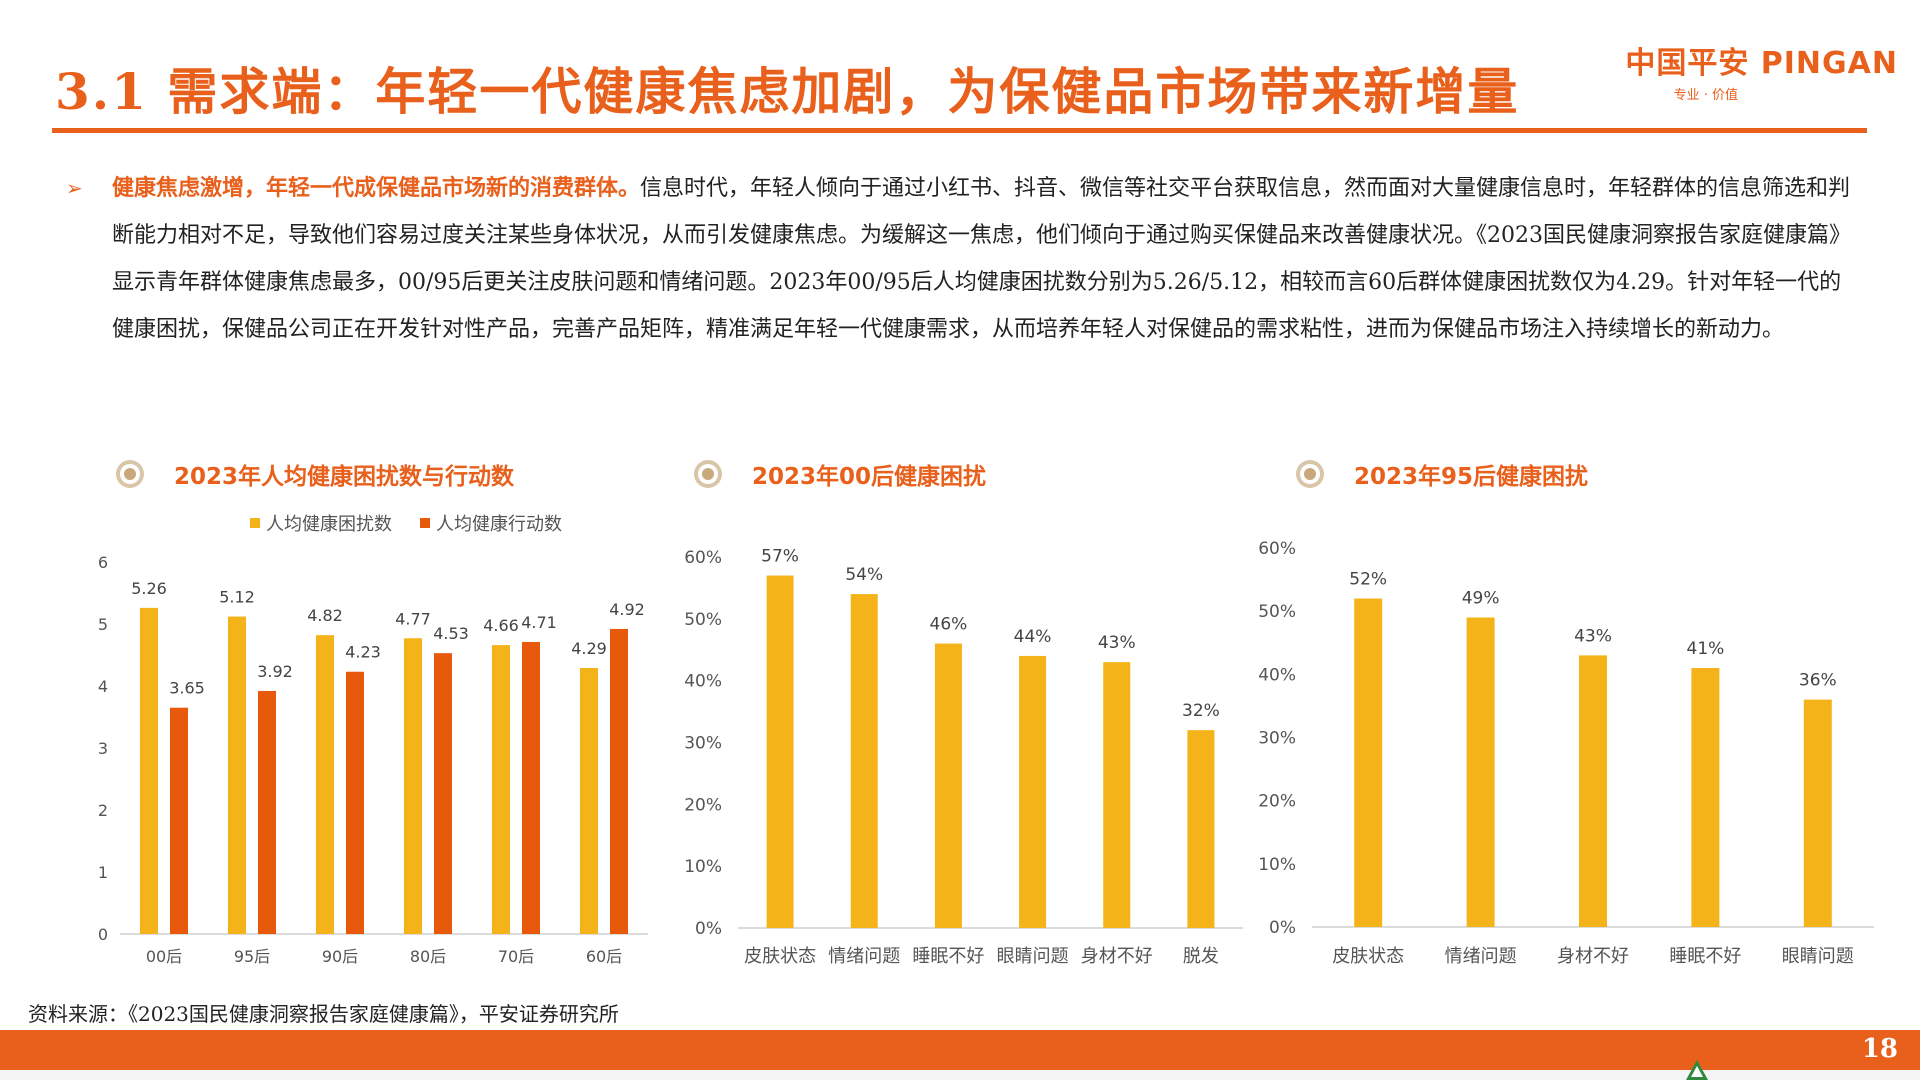  I want to click on legend-item-troubles: 人均健康困扰数, so click(321, 523).